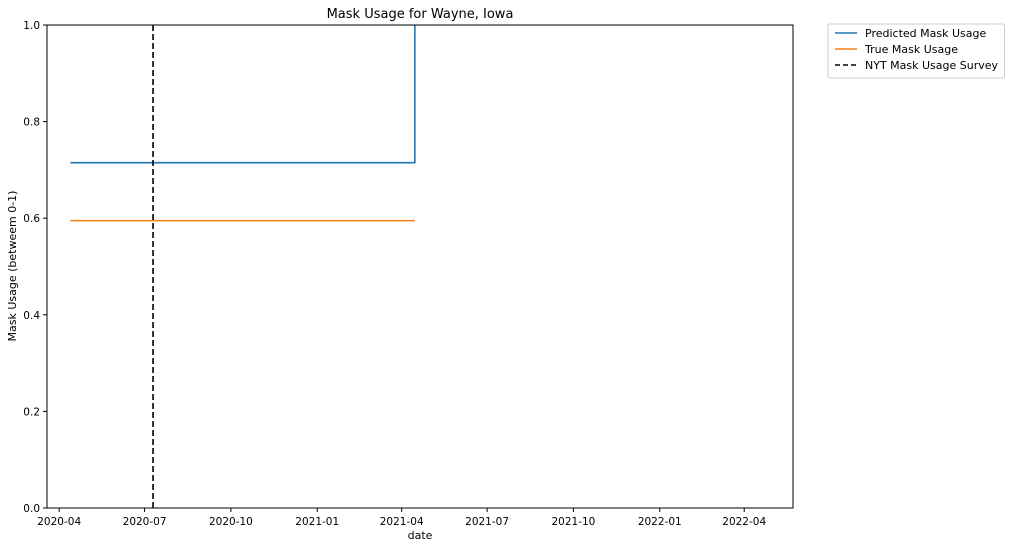 The width and height of the screenshot is (1012, 548). Describe the element at coordinates (420, 535) in the screenshot. I see `x-axis-label: date` at that location.